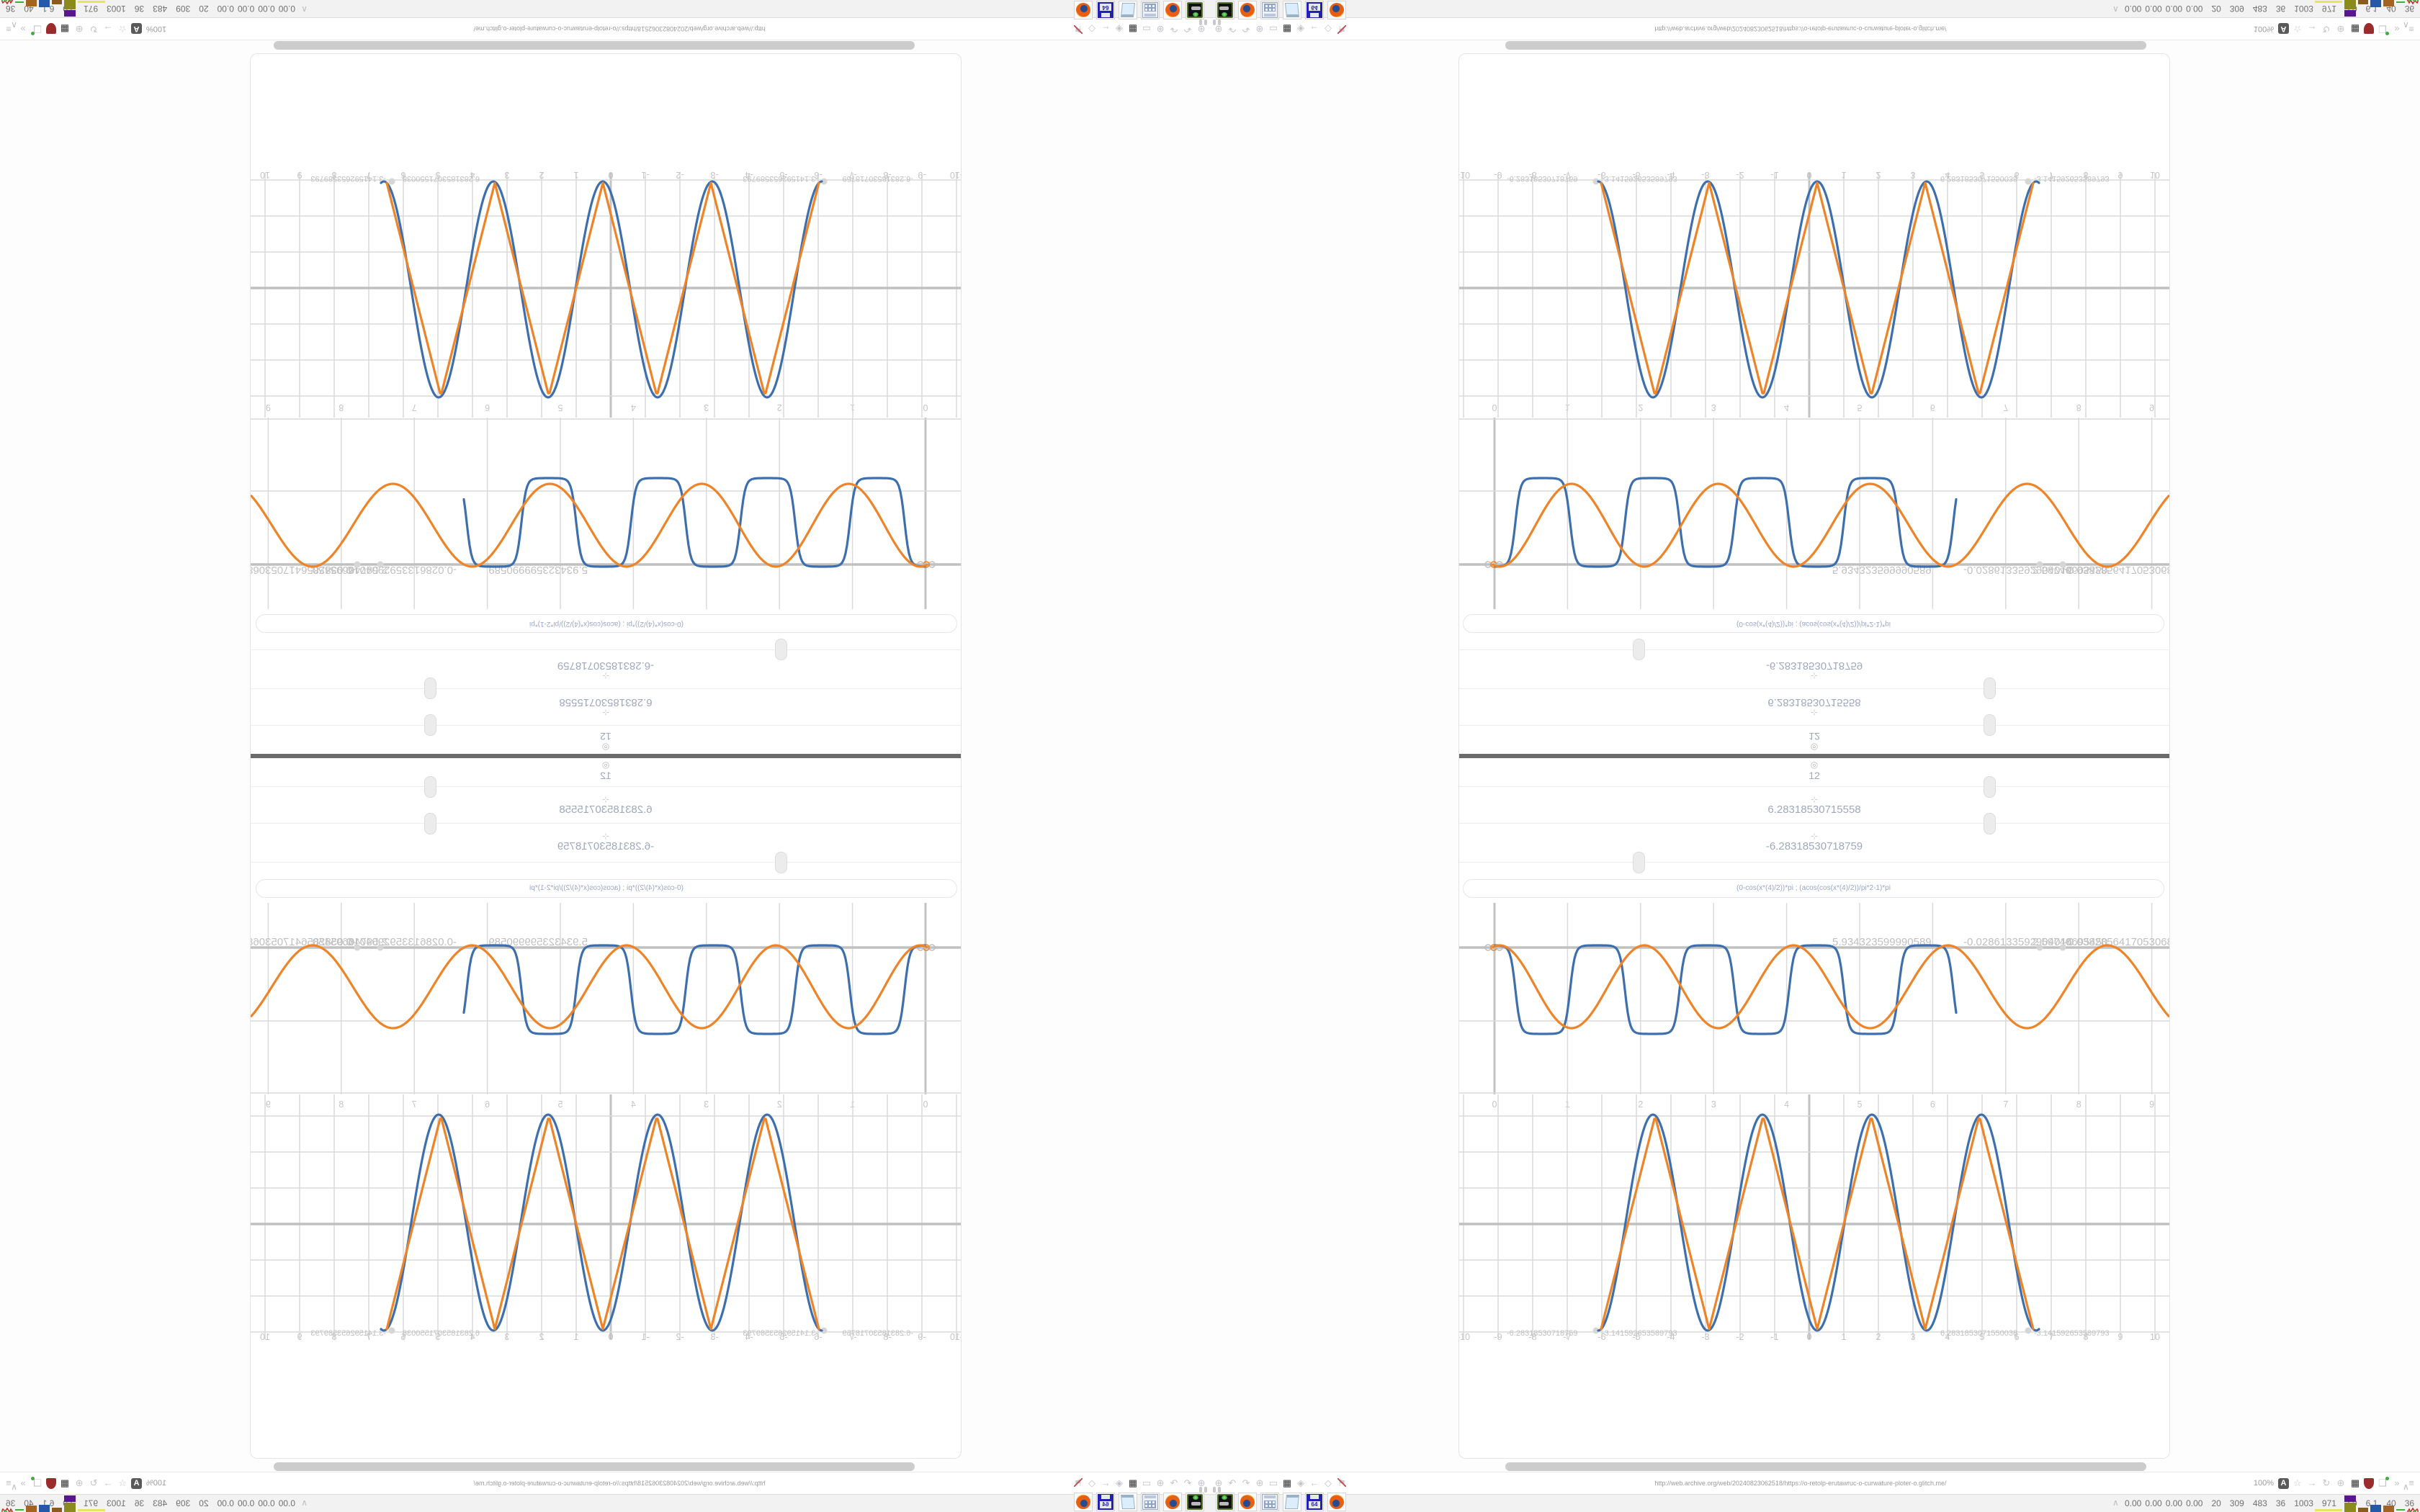  What do you see at coordinates (1269, 1502) in the screenshot?
I see `taskbar-app-calculator-icon` at bounding box center [1269, 1502].